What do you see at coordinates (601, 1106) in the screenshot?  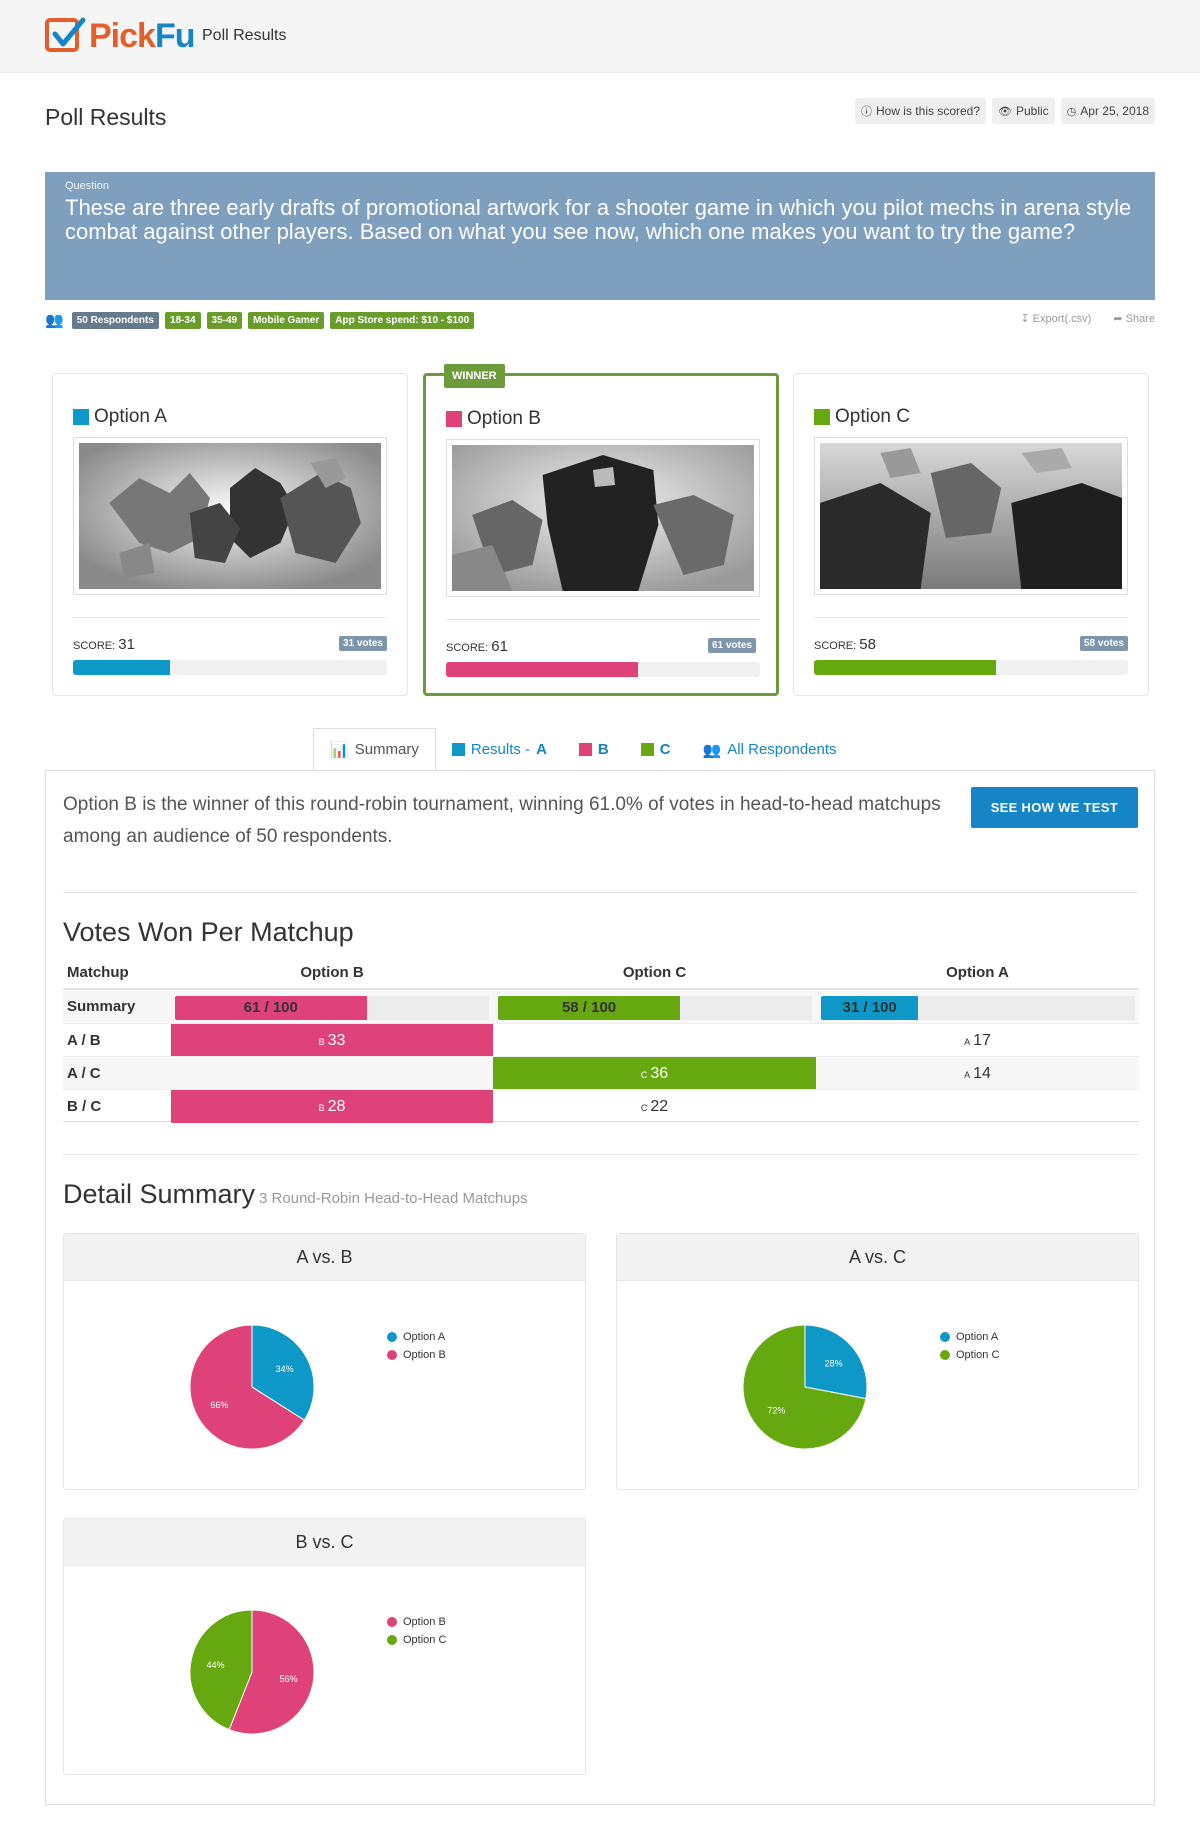 I see `table-row: B / C B 28 C 22` at bounding box center [601, 1106].